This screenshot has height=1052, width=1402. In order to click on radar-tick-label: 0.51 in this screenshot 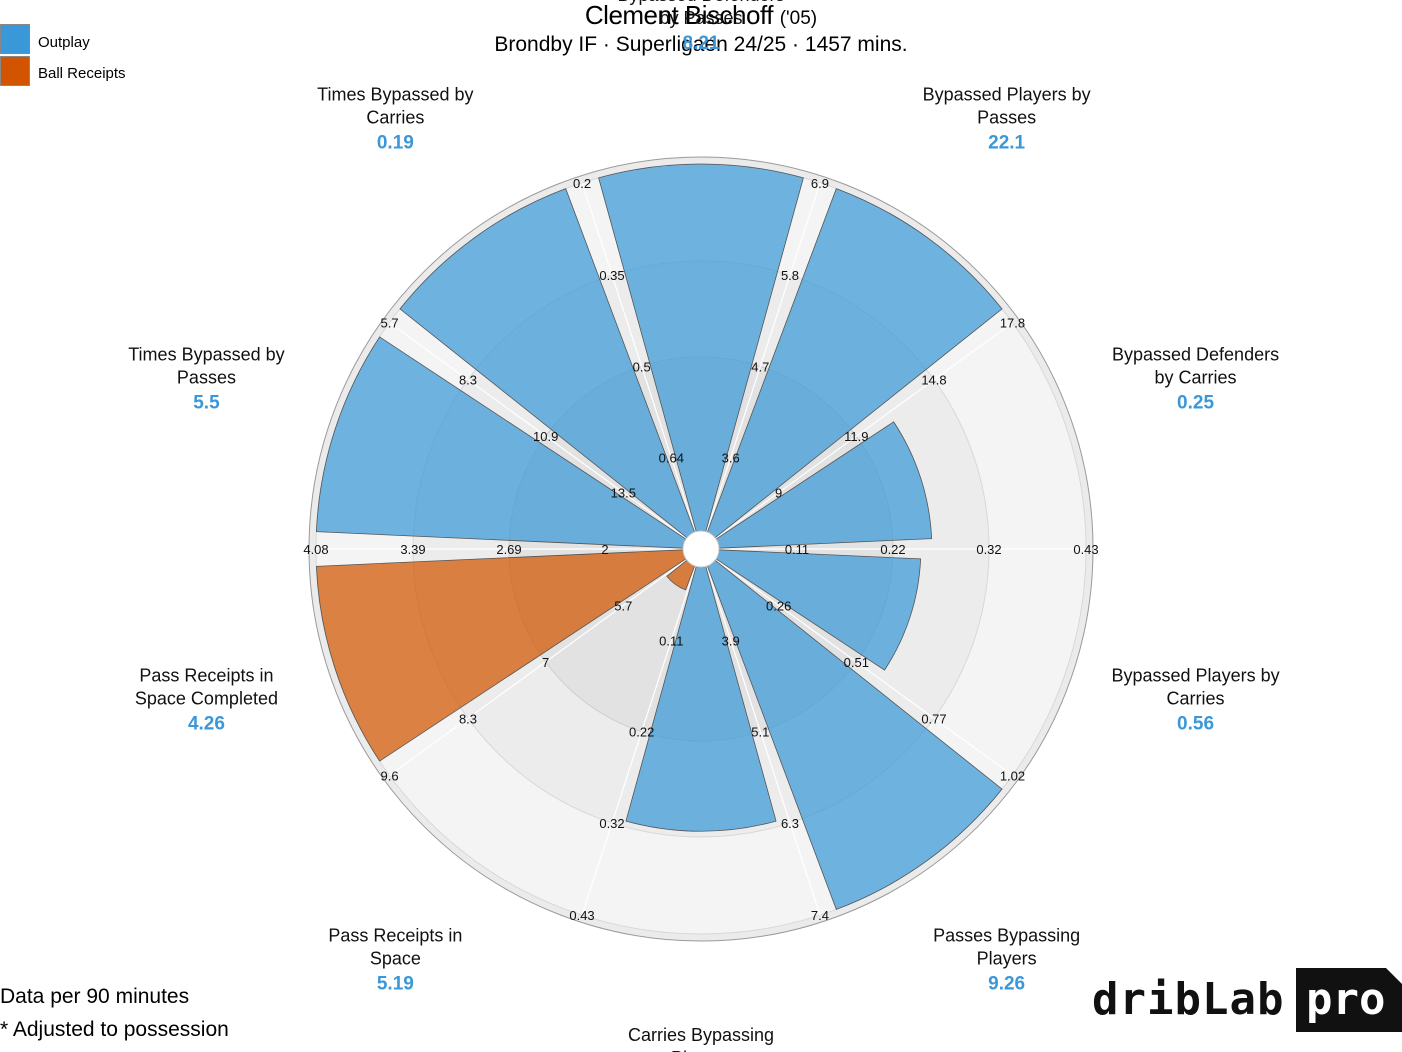, I will do `click(856, 662)`.